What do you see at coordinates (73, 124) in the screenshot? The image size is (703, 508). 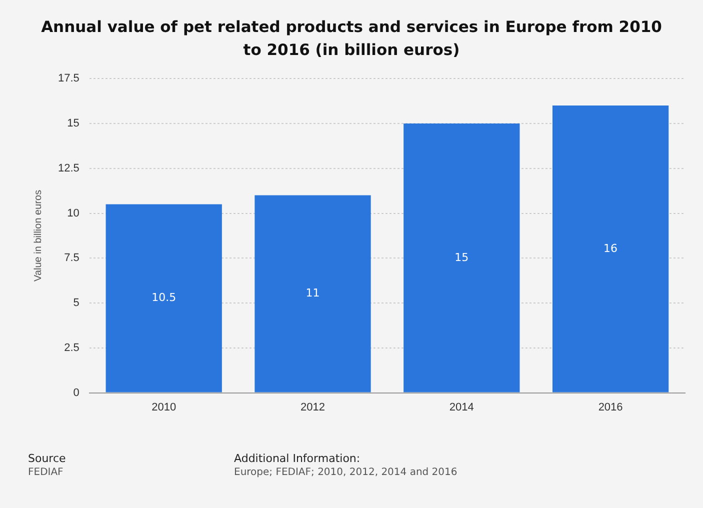 I see `y-tick-label: 15` at bounding box center [73, 124].